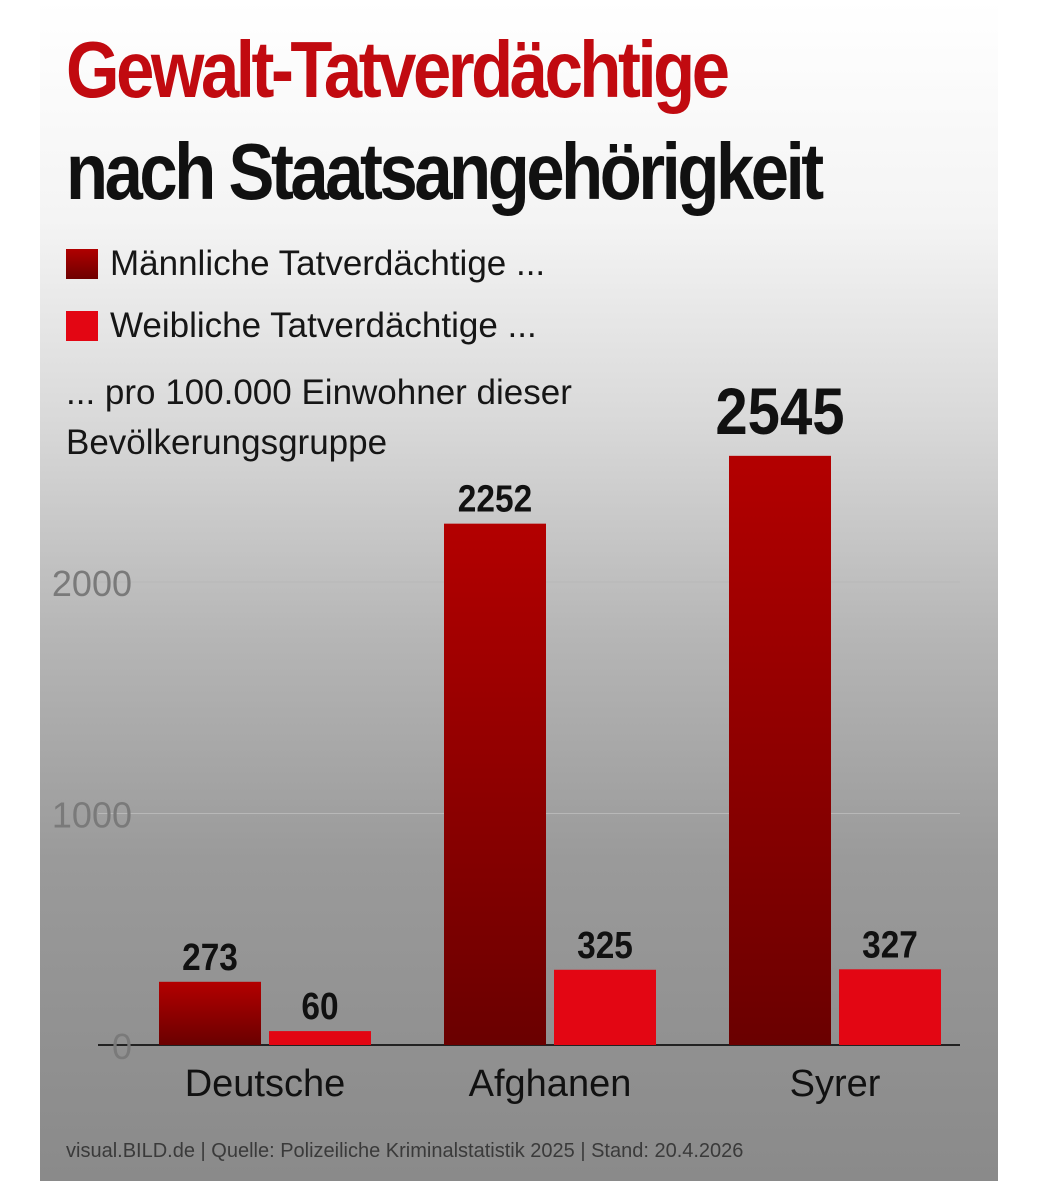 This screenshot has height=1199, width=1038. What do you see at coordinates (82, 264) in the screenshot?
I see `legend-swatch-male` at bounding box center [82, 264].